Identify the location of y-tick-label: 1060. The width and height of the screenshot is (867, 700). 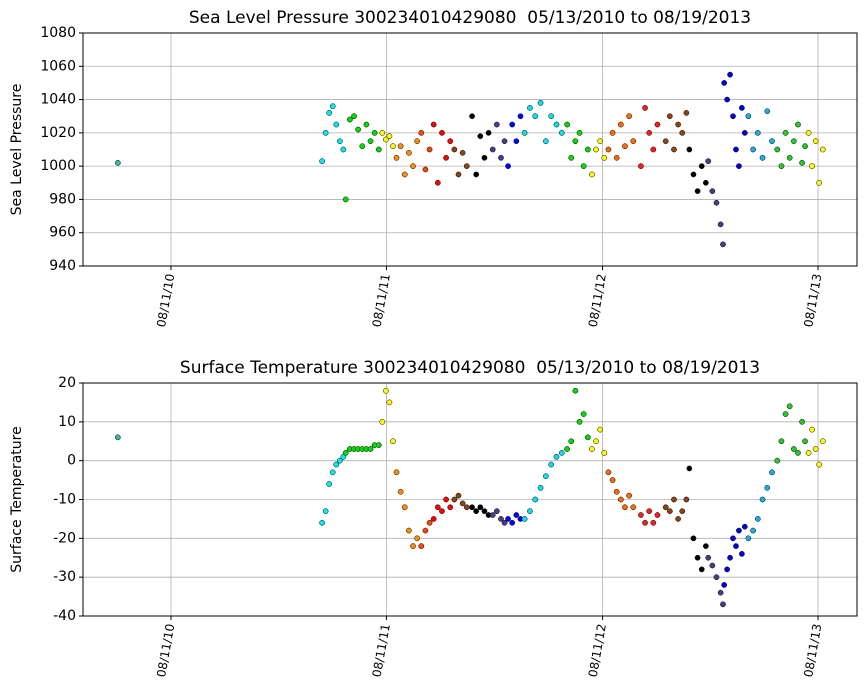
(58, 66).